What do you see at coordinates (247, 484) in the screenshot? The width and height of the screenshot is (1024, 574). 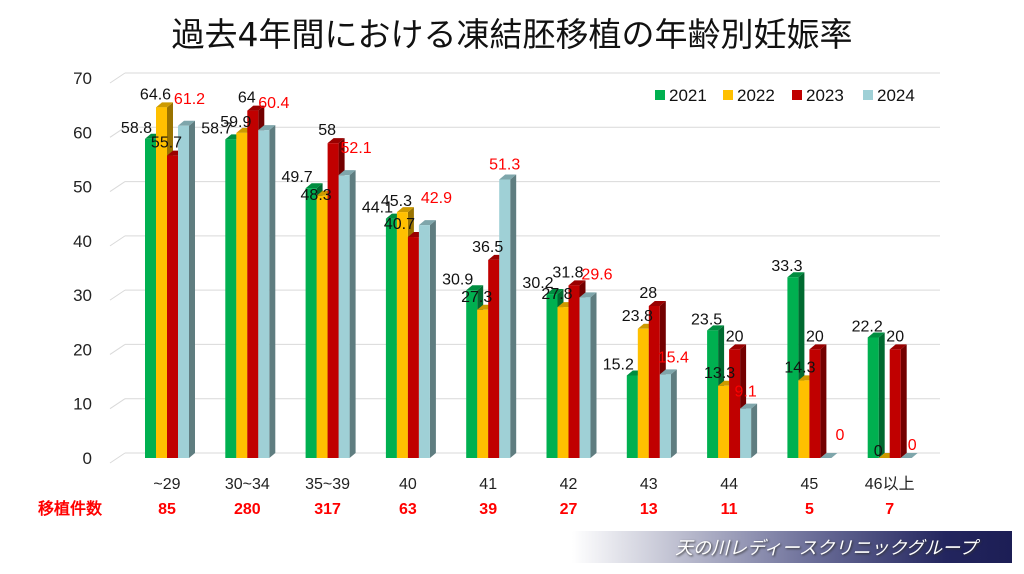 I see `x-tick-label: 30~34` at bounding box center [247, 484].